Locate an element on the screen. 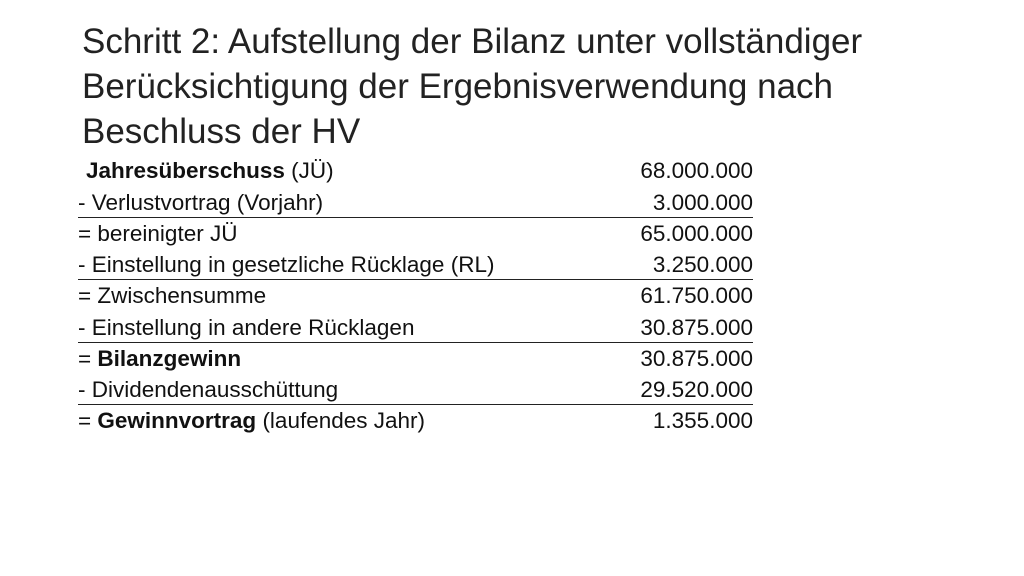  row-dividendenausschuettung: - Dividendenausschüttung 29.520.000 is located at coordinates (415, 389).